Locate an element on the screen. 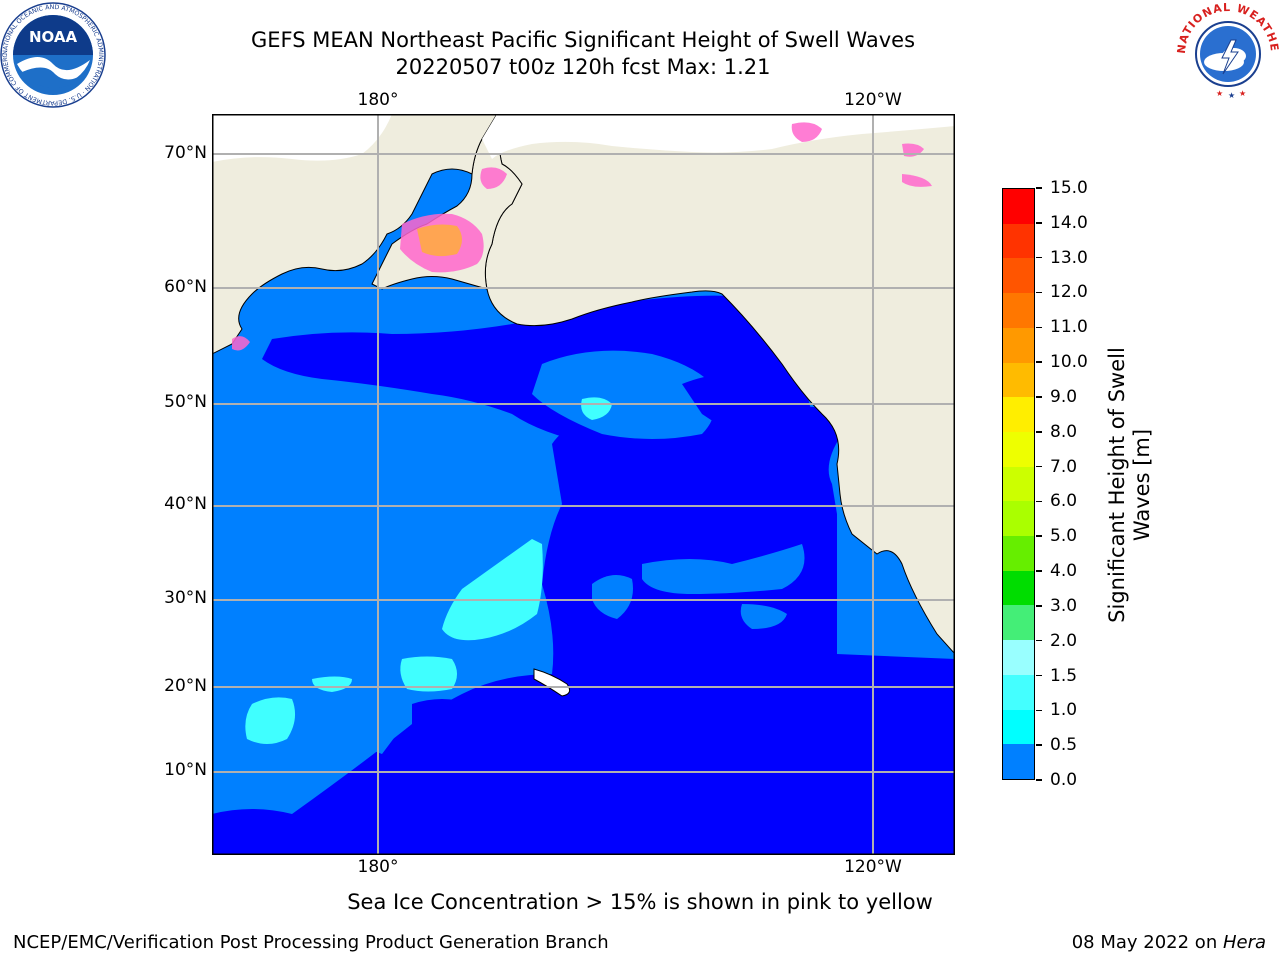 This screenshot has width=1280, height=960. footer-date: 08 May 2022 on Hera is located at coordinates (1169, 942).